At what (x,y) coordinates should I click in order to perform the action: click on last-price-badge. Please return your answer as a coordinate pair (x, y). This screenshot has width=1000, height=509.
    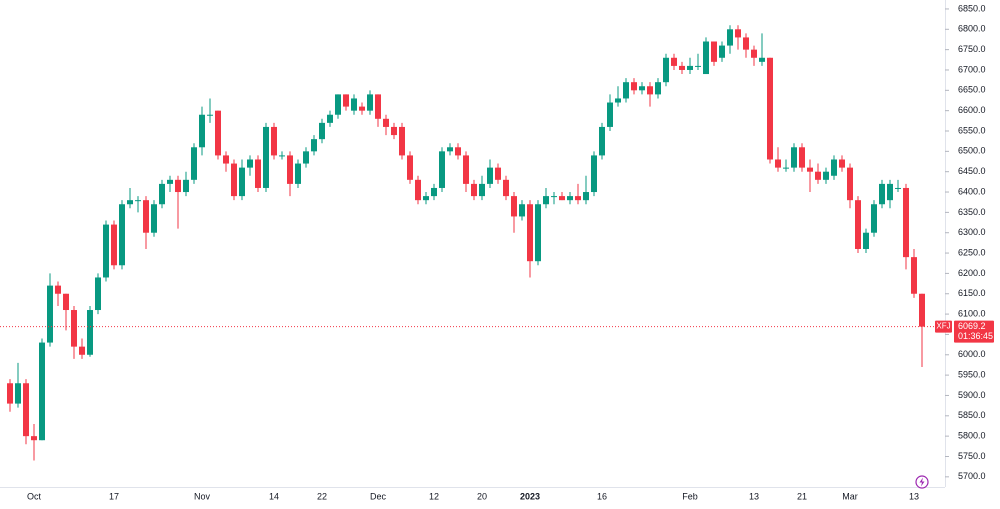
    Looking at the image, I should click on (974, 331).